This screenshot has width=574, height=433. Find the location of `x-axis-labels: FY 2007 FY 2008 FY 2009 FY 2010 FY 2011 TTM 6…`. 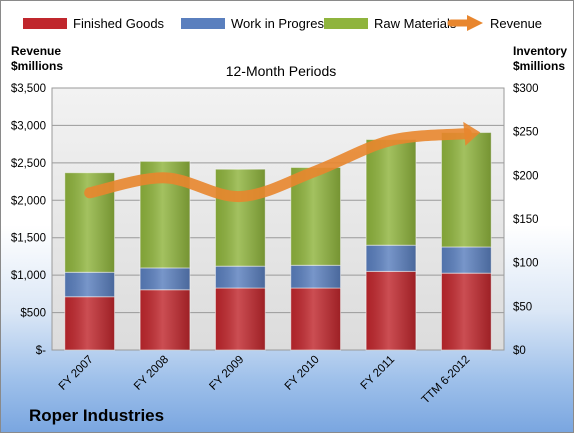

x-axis-labels: FY 2007 FY 2008 FY 2009 FY 2010 FY 2011 TTM 6… is located at coordinates (265, 380).